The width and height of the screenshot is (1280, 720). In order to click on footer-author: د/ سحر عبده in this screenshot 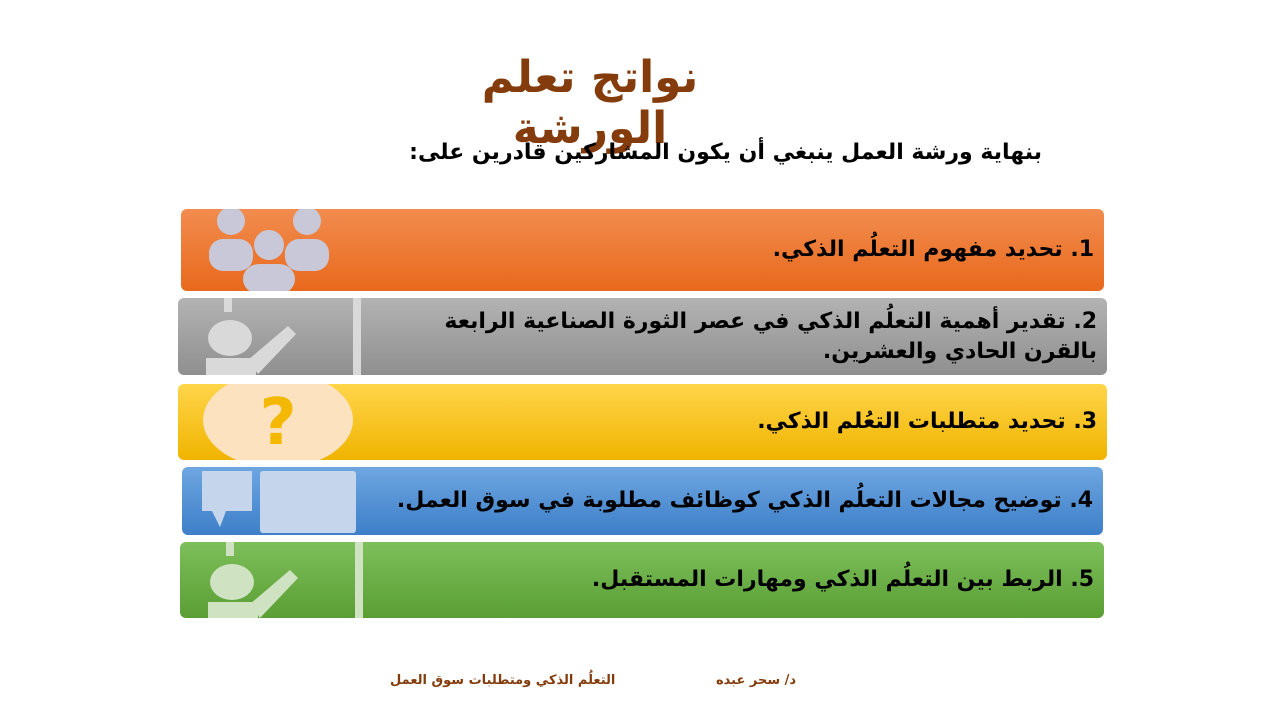, I will do `click(756, 680)`.